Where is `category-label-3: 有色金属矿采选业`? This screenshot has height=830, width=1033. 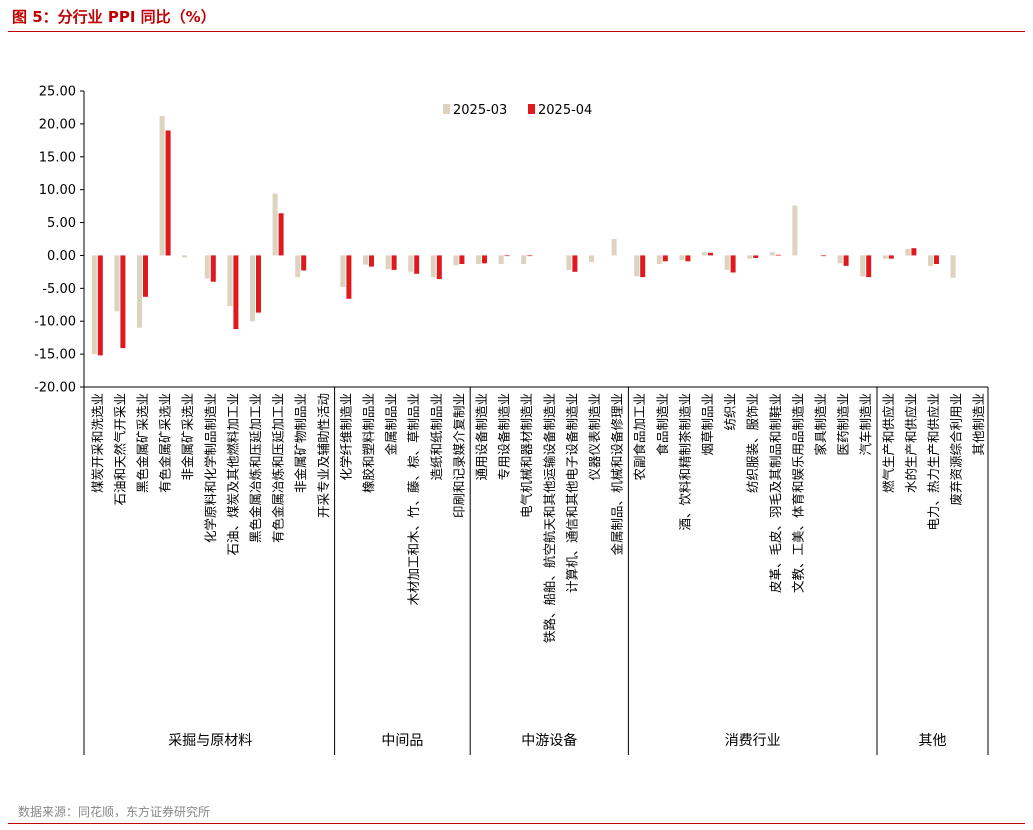 category-label-3: 有色金属矿采选业 is located at coordinates (165, 443).